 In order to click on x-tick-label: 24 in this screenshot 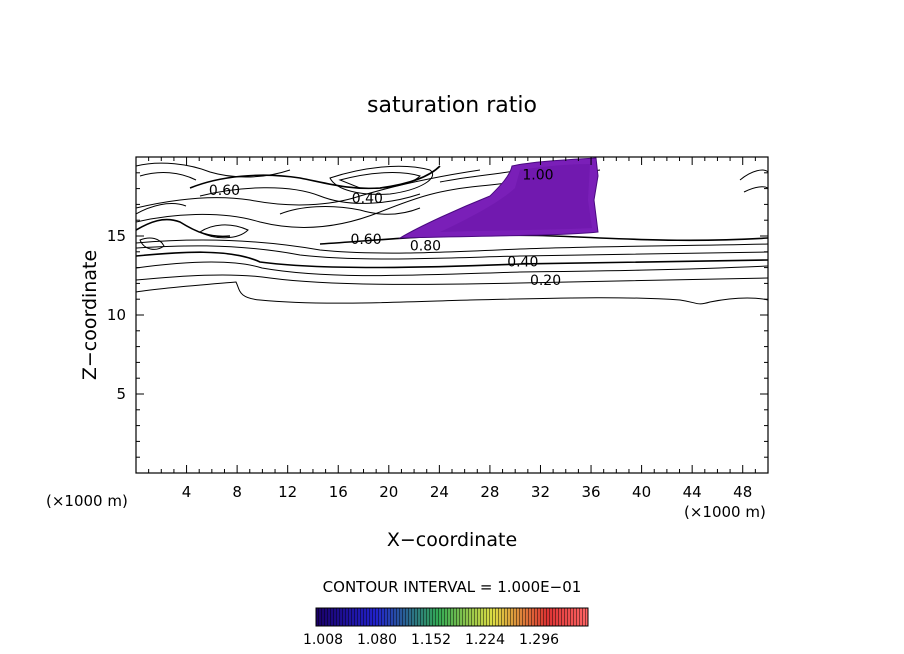, I will do `click(439, 492)`.